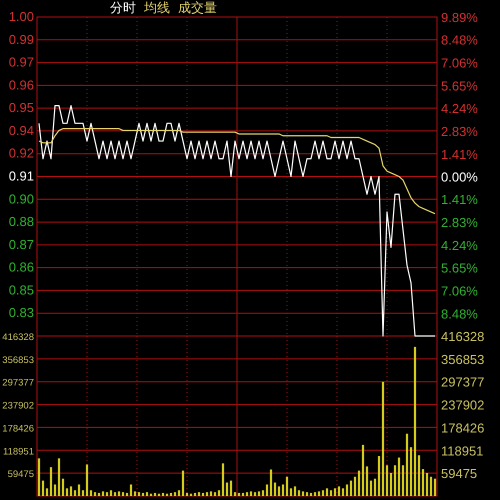  Describe the element at coordinates (197, 7) in the screenshot. I see `text: 成交量` at that location.